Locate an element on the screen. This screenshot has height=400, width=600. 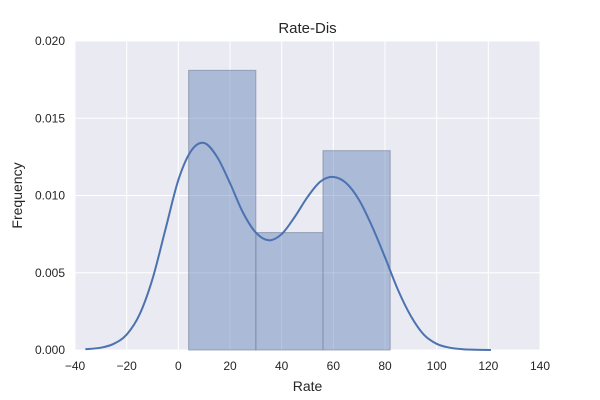
x-tick-label: 60 is located at coordinates (334, 366).